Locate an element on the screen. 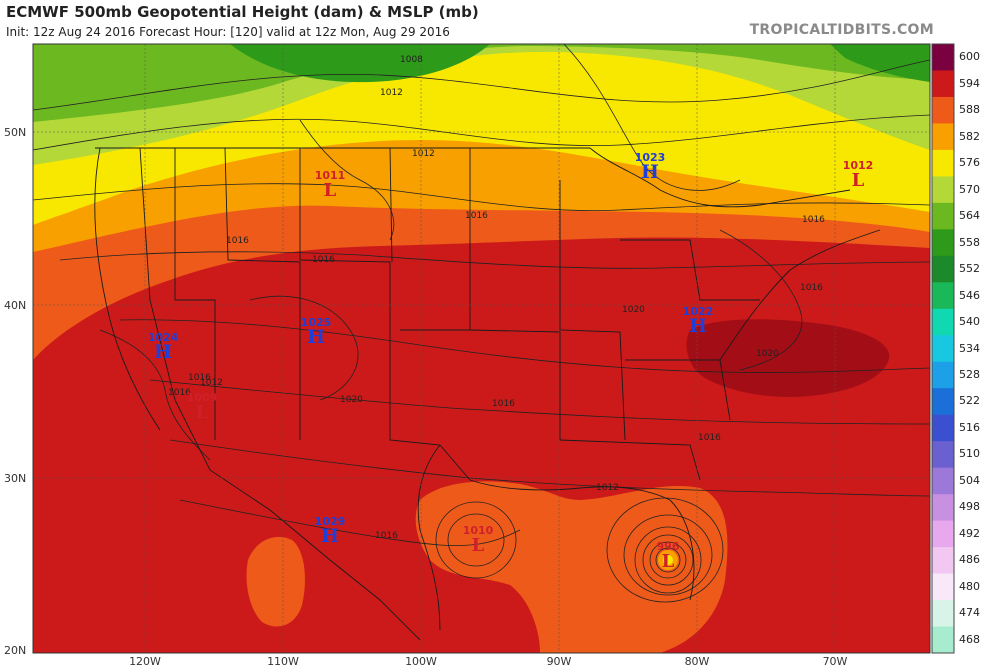 The width and height of the screenshot is (986, 668). color-scale-label: 468 is located at coordinates (969, 639).